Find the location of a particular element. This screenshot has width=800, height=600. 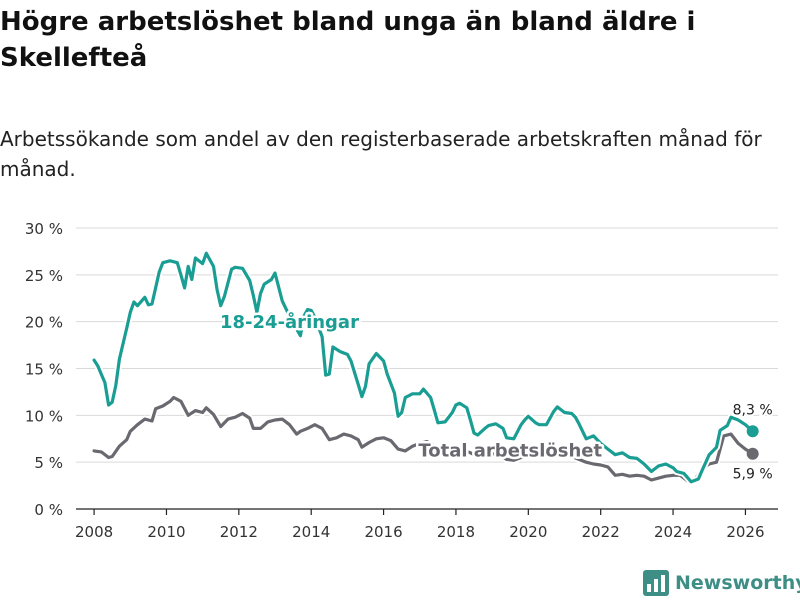

series-name-label: 18-24-åringar is located at coordinates (289, 322).